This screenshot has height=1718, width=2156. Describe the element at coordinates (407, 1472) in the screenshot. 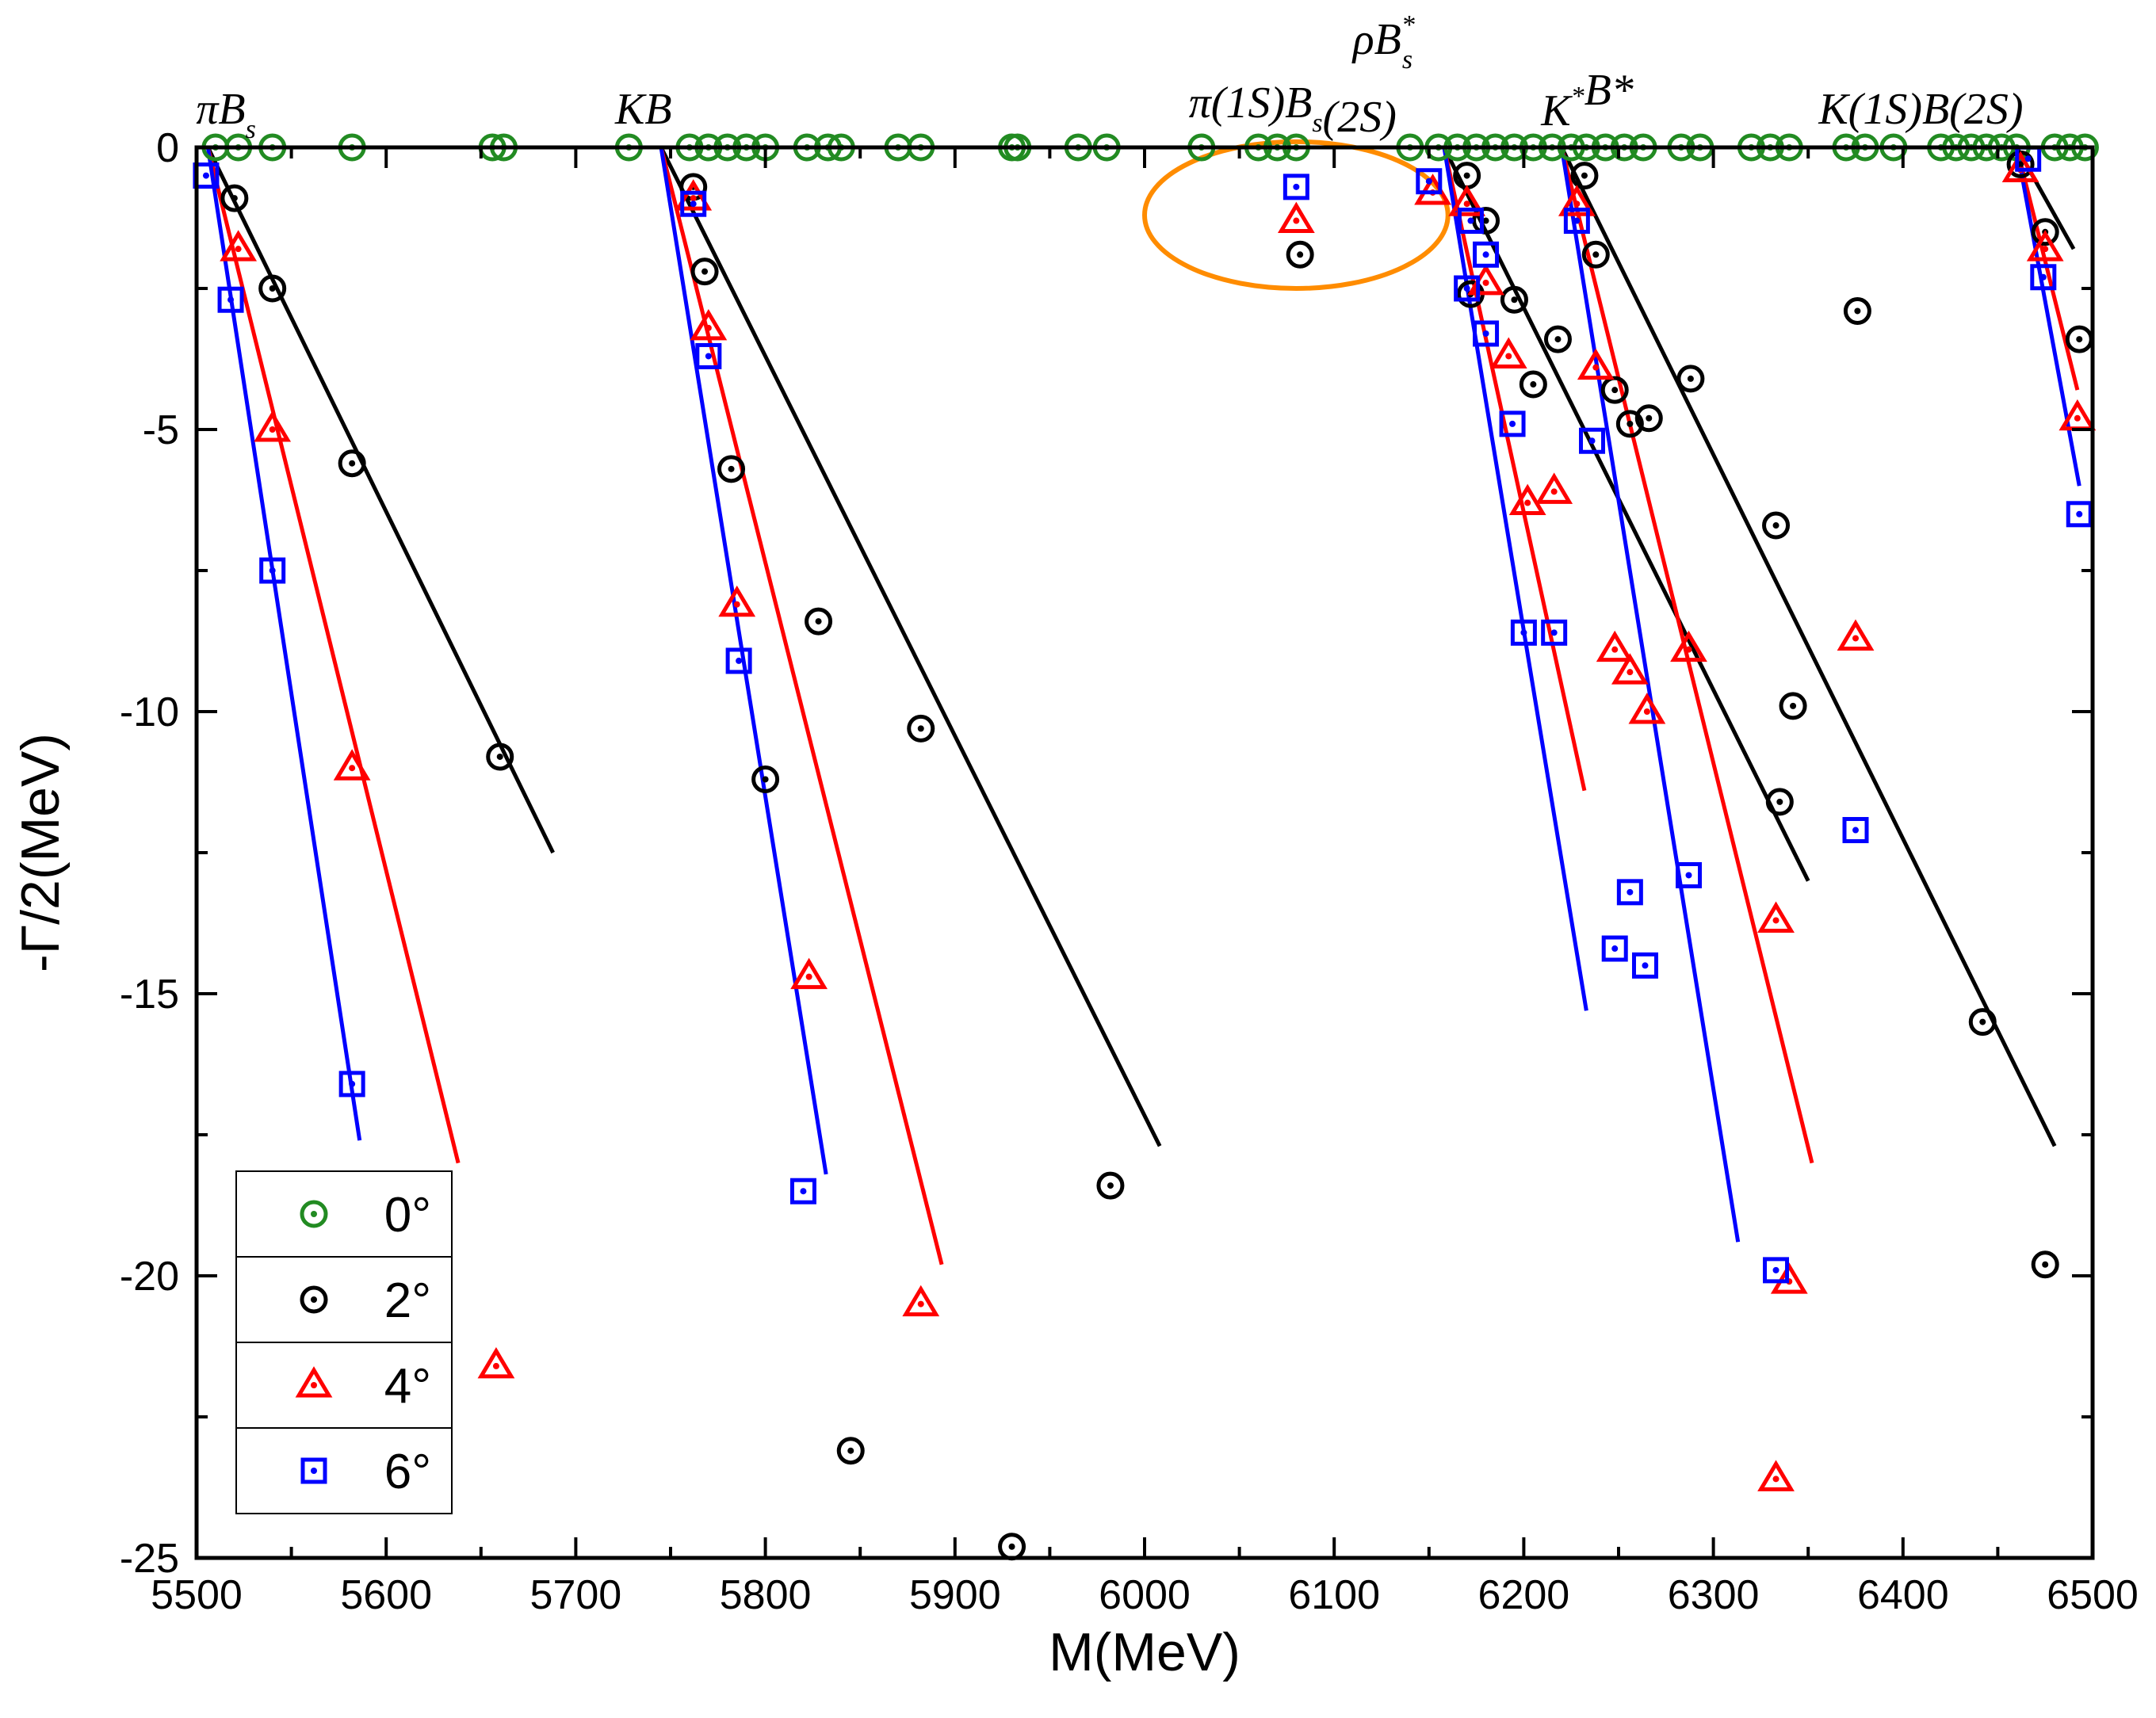

I see `legend-label-3: 6°` at that location.